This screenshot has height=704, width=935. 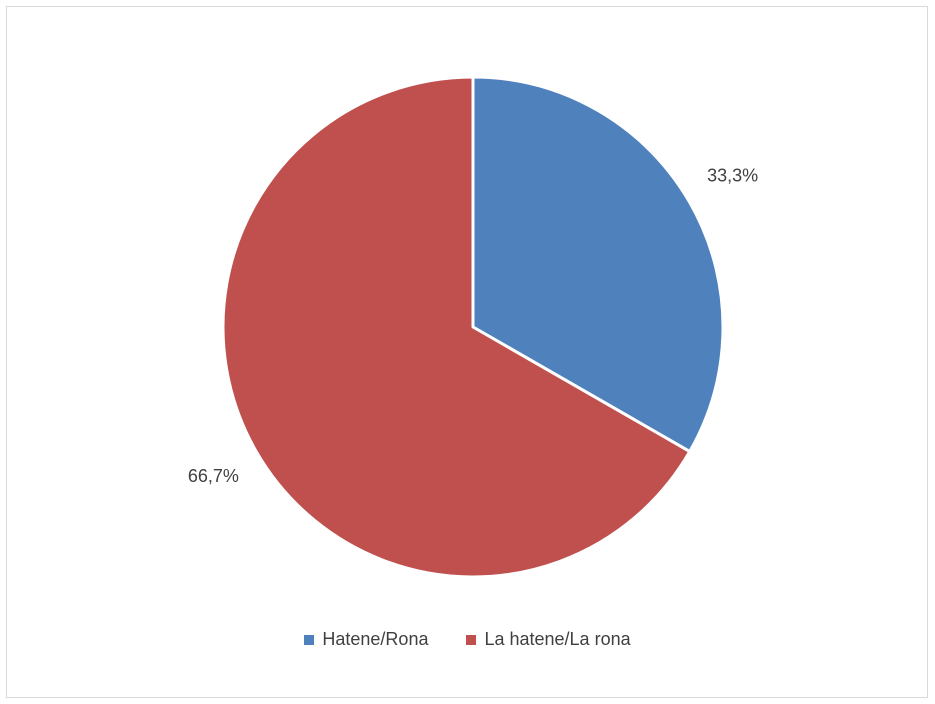 I want to click on legend-label-1: La hatene/La rona, so click(x=557, y=639).